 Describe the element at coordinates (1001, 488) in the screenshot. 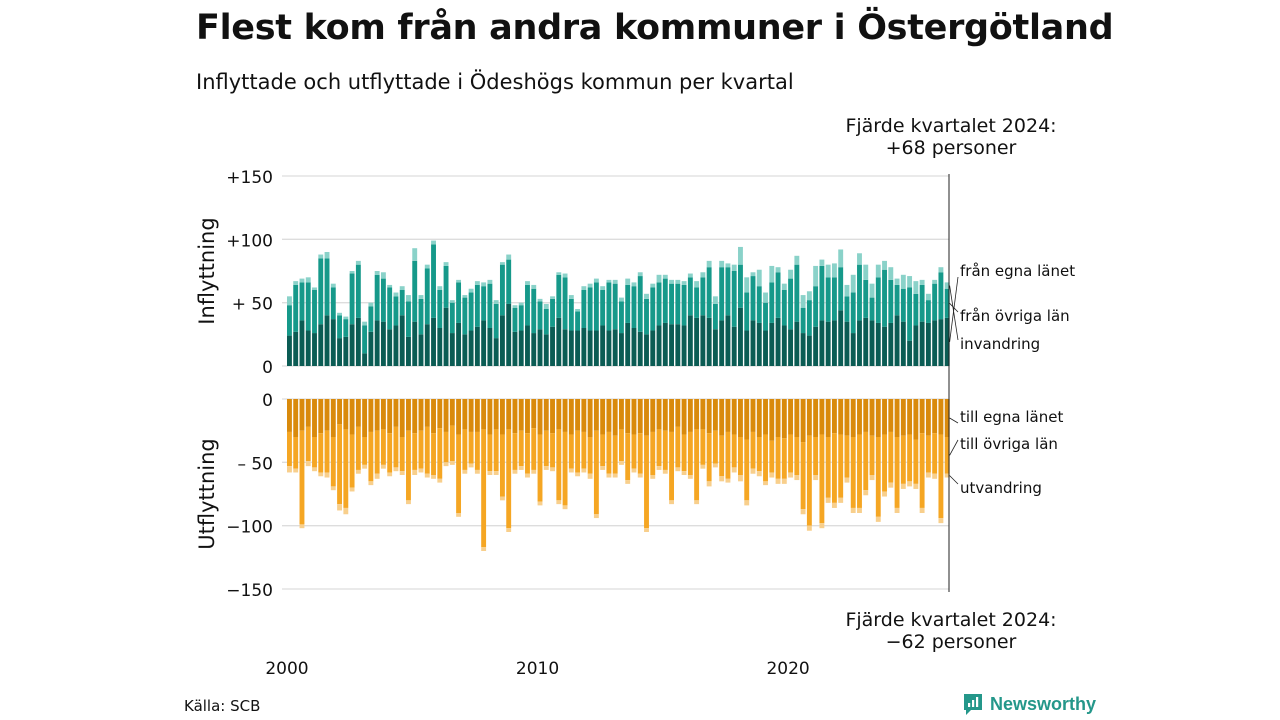

I see `series-label: utvandring` at that location.